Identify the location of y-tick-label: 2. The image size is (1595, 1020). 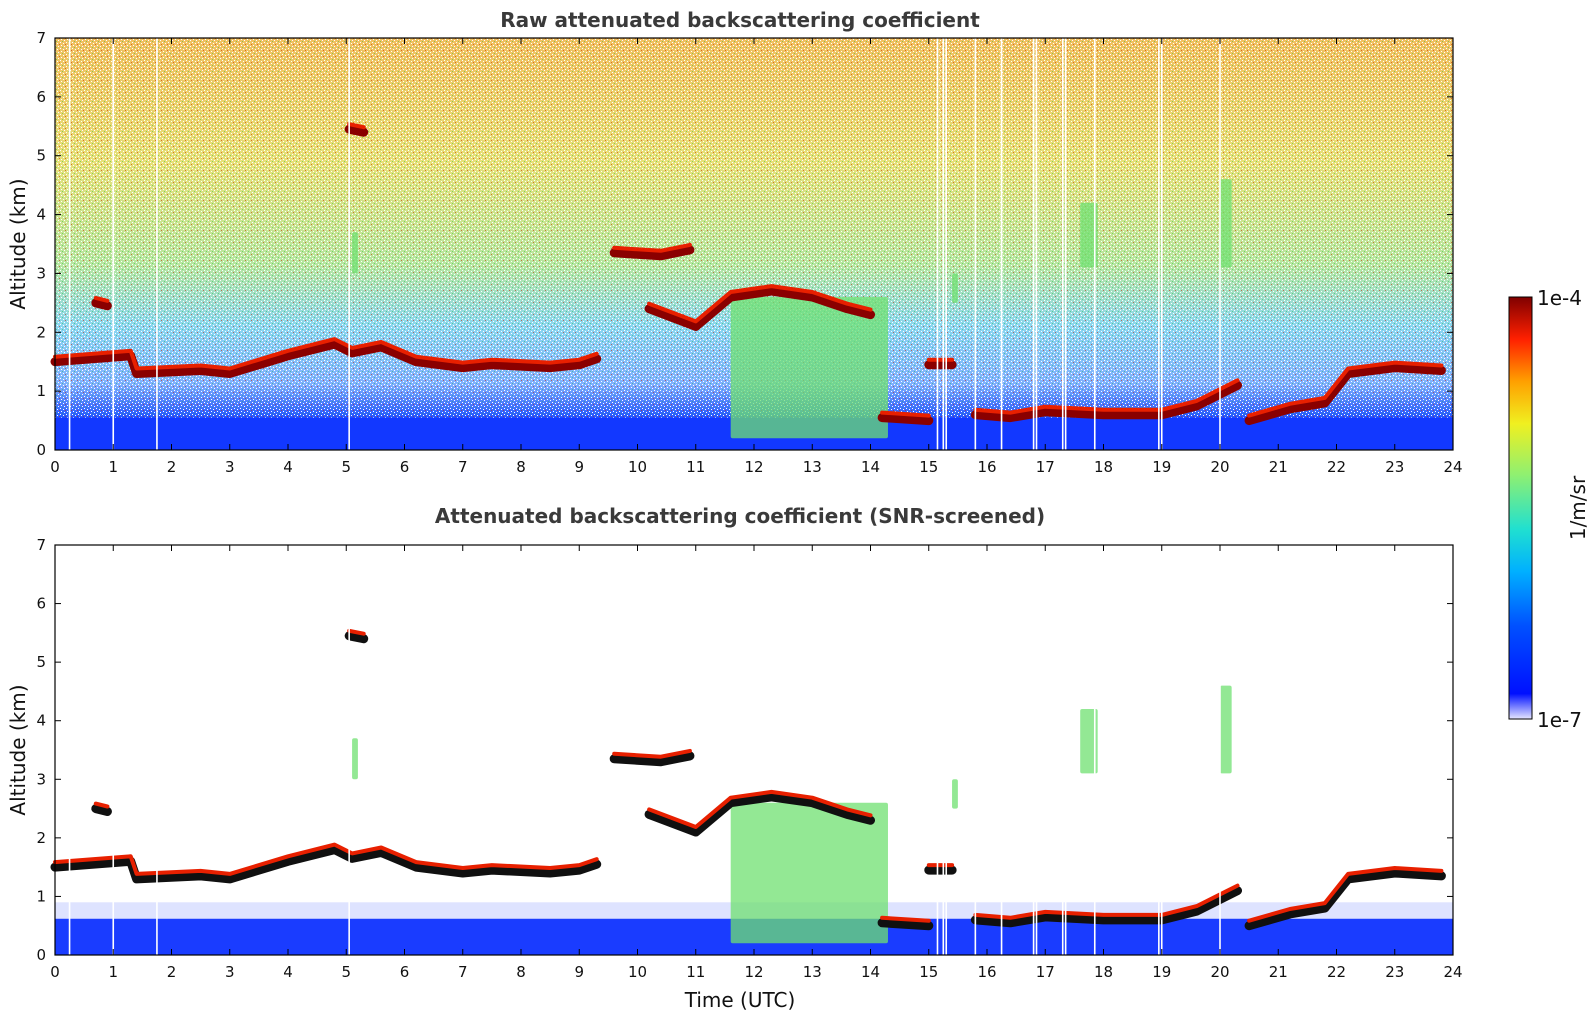
(41, 332).